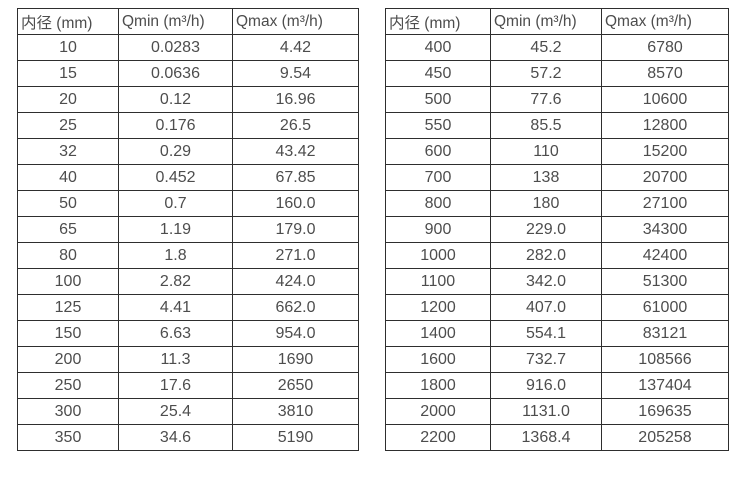 The height and width of the screenshot is (483, 750). What do you see at coordinates (175, 437) in the screenshot?
I see `qmin-cell: 34.6` at bounding box center [175, 437].